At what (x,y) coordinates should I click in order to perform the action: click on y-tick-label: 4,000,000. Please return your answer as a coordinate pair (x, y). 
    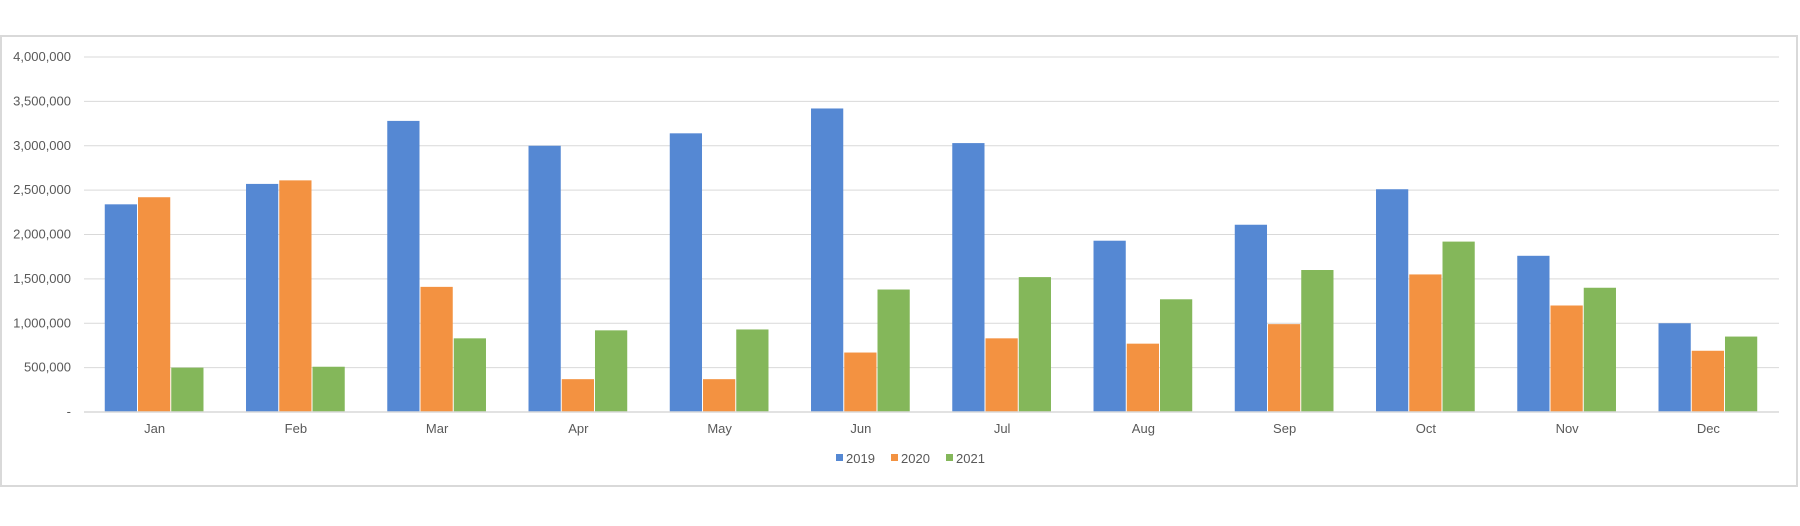
    Looking at the image, I should click on (42, 56).